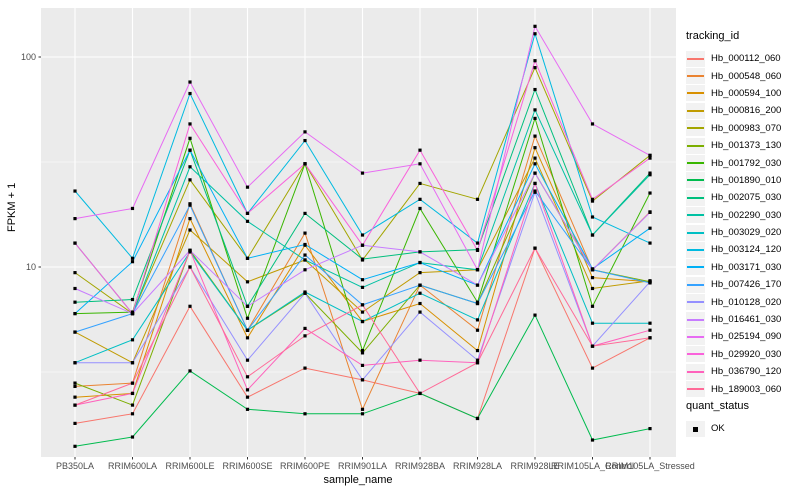 This screenshot has height=500, width=800. What do you see at coordinates (742, 418) in the screenshot?
I see `legend-quant-status: quant_status OK` at bounding box center [742, 418].